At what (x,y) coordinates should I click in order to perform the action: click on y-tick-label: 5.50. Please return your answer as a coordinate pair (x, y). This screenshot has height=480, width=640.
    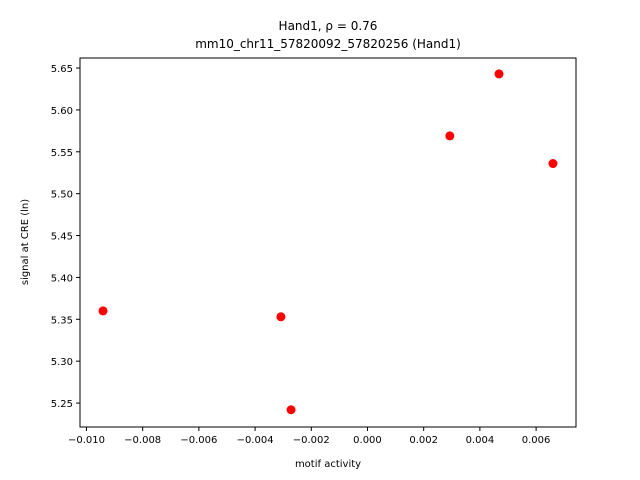
    Looking at the image, I should click on (62, 195).